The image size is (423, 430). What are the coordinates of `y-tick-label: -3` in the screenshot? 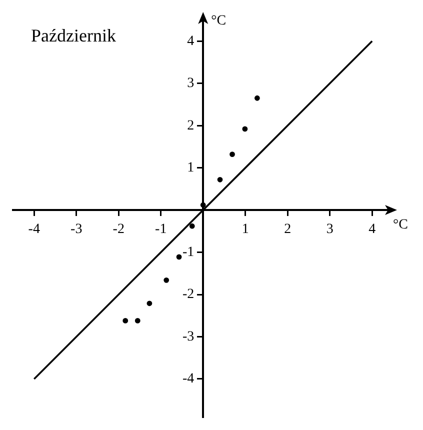 It's located at (188, 336).